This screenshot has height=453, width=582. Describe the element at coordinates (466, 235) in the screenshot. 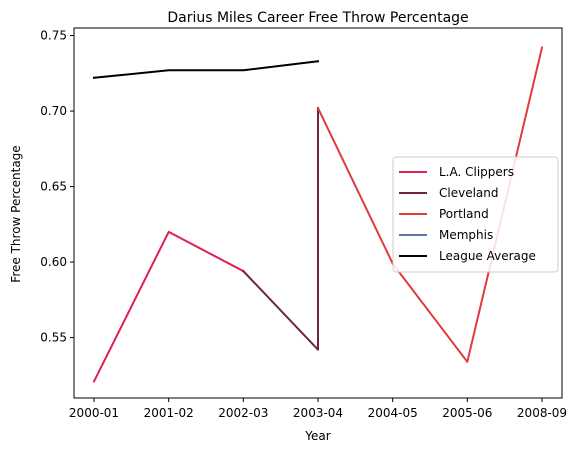

I see `legend-label: Memphis` at that location.